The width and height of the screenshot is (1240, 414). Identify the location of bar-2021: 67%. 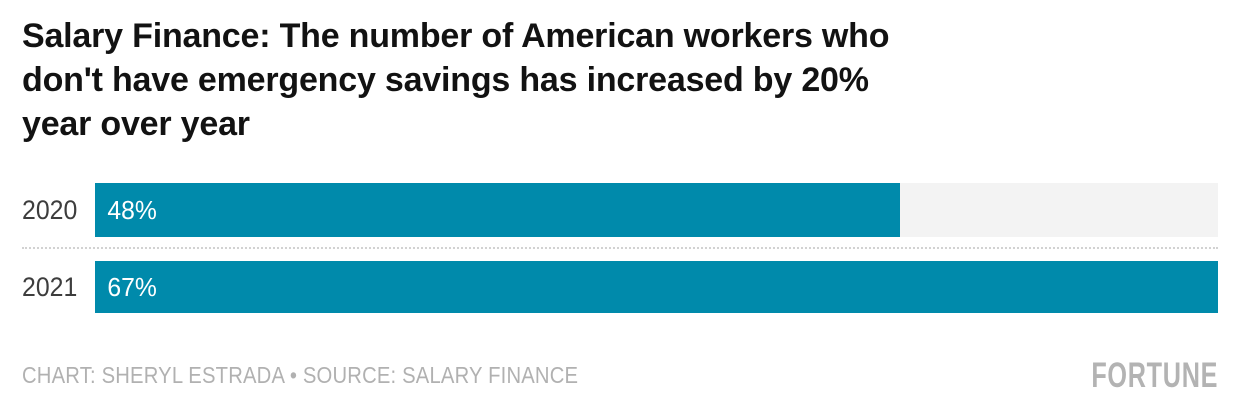
(656, 287).